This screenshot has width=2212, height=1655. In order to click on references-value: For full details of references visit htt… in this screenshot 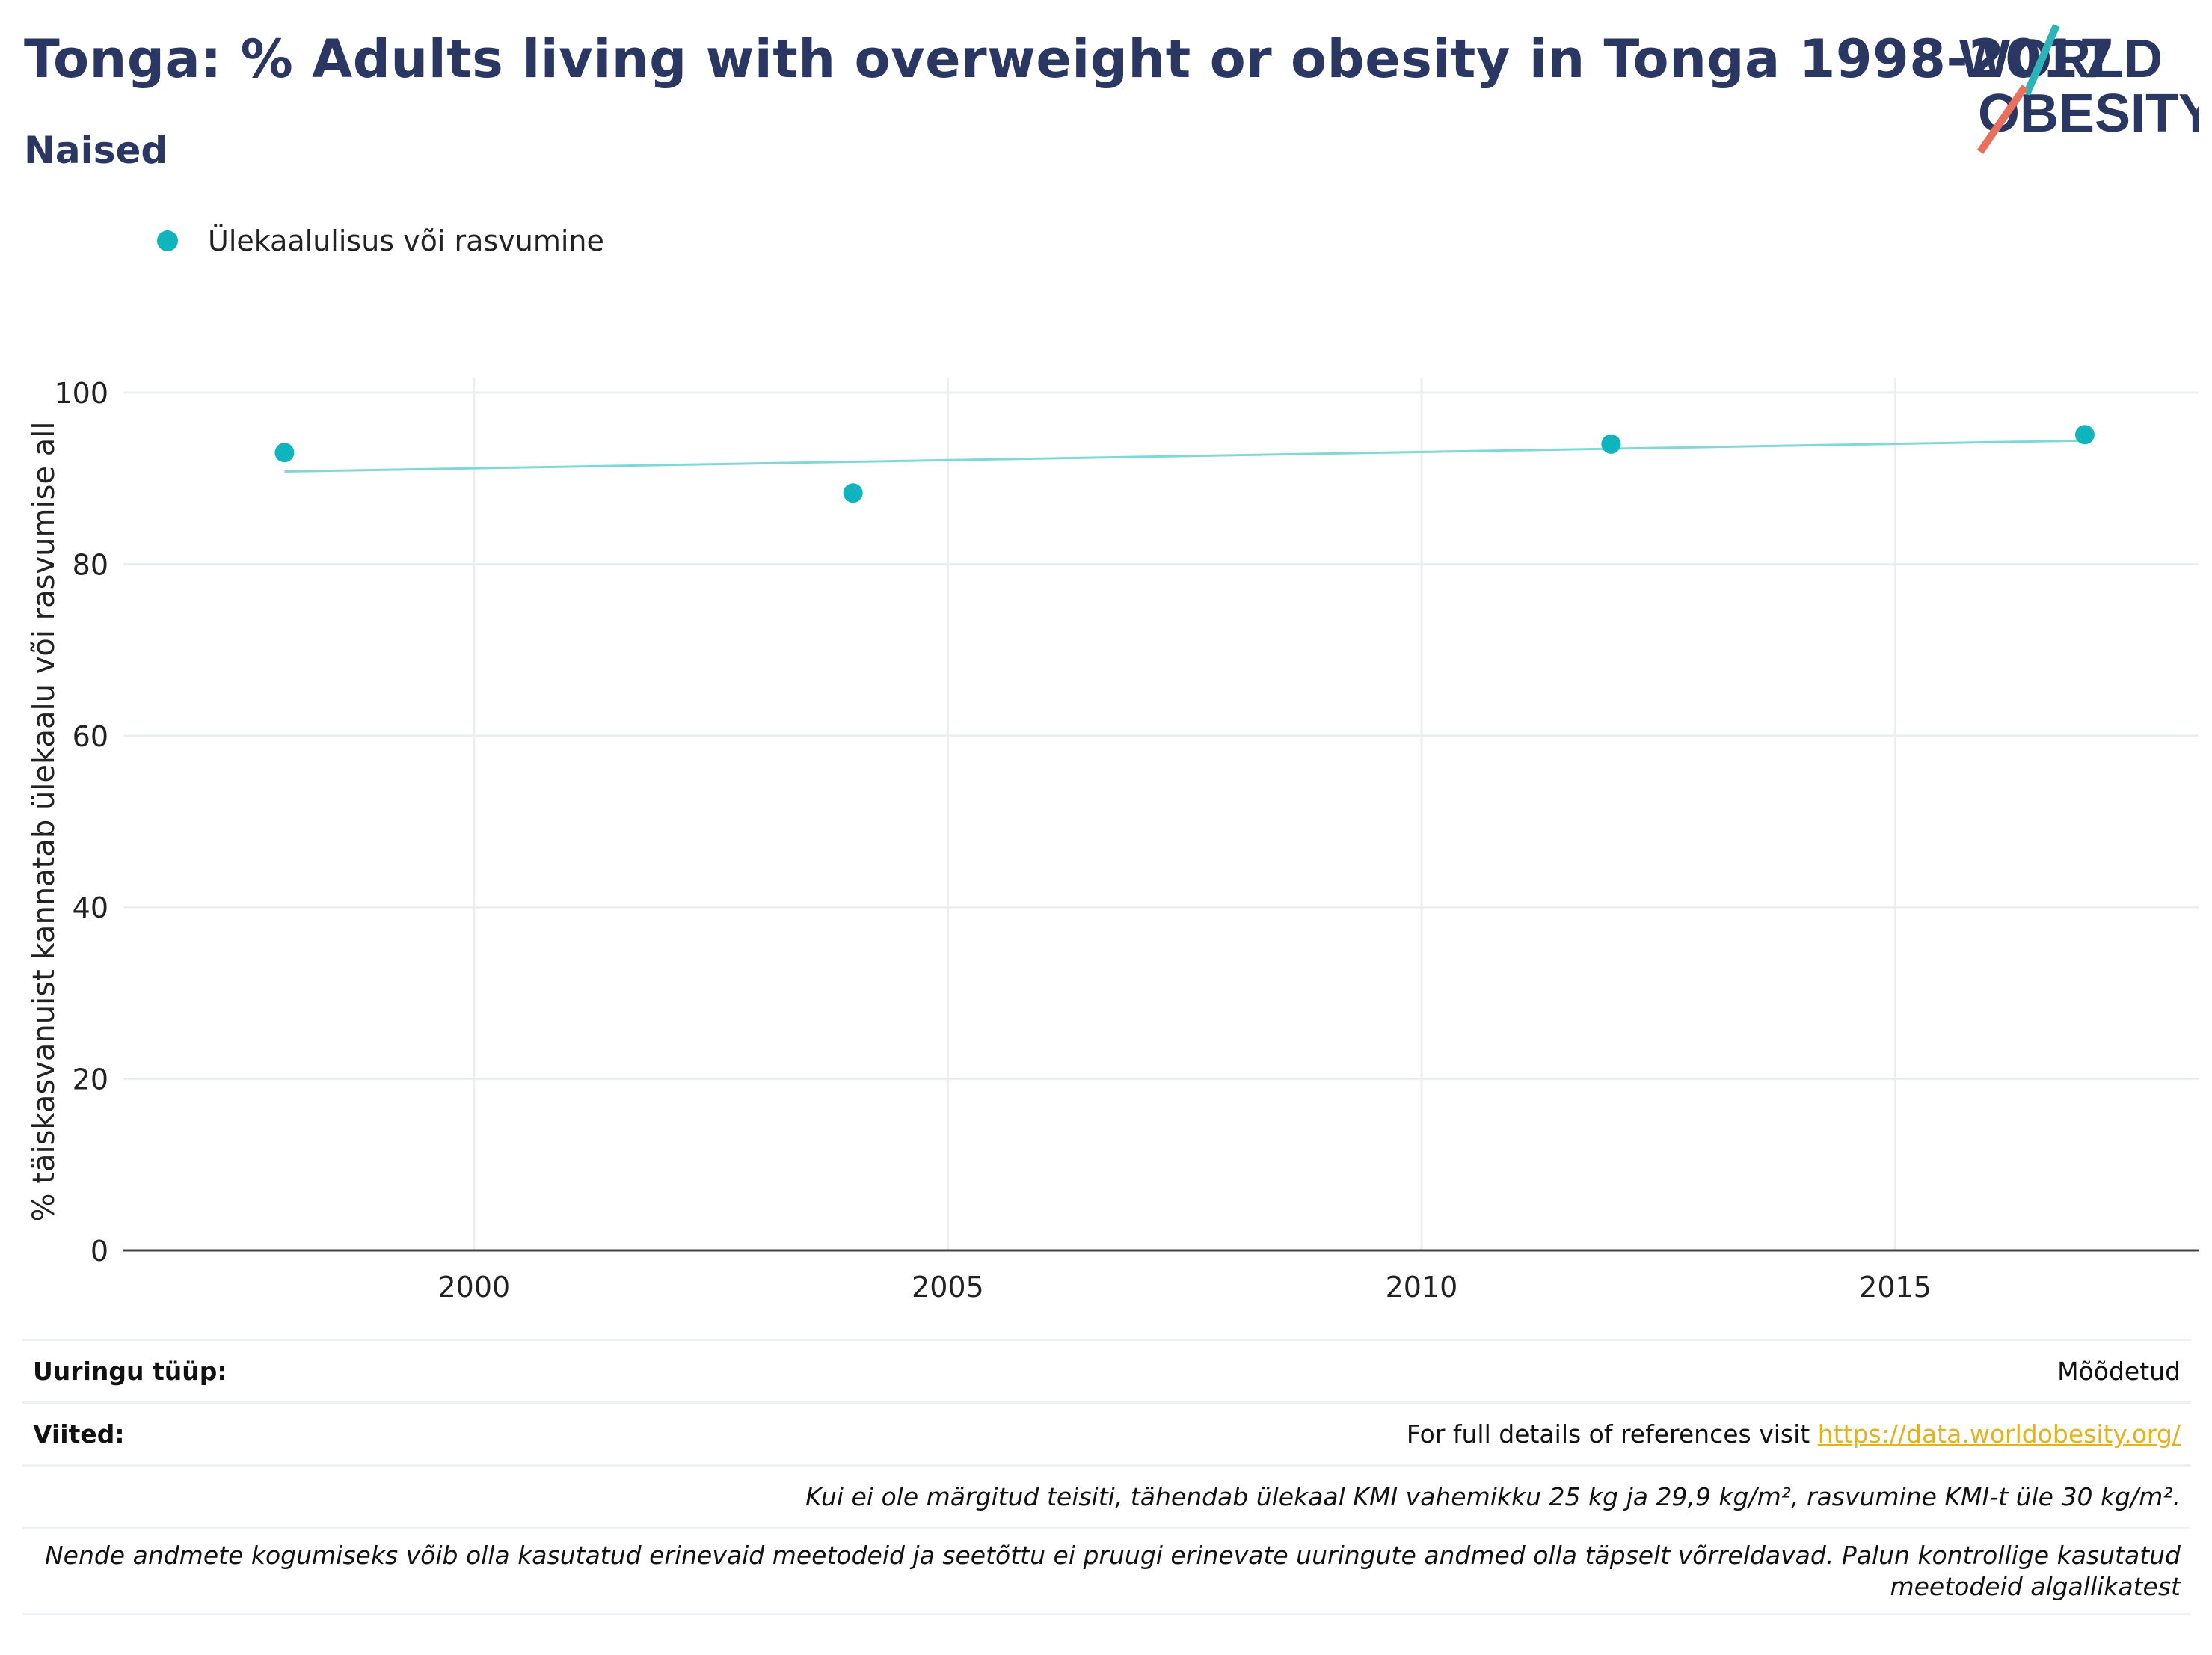, I will do `click(1794, 1434)`.